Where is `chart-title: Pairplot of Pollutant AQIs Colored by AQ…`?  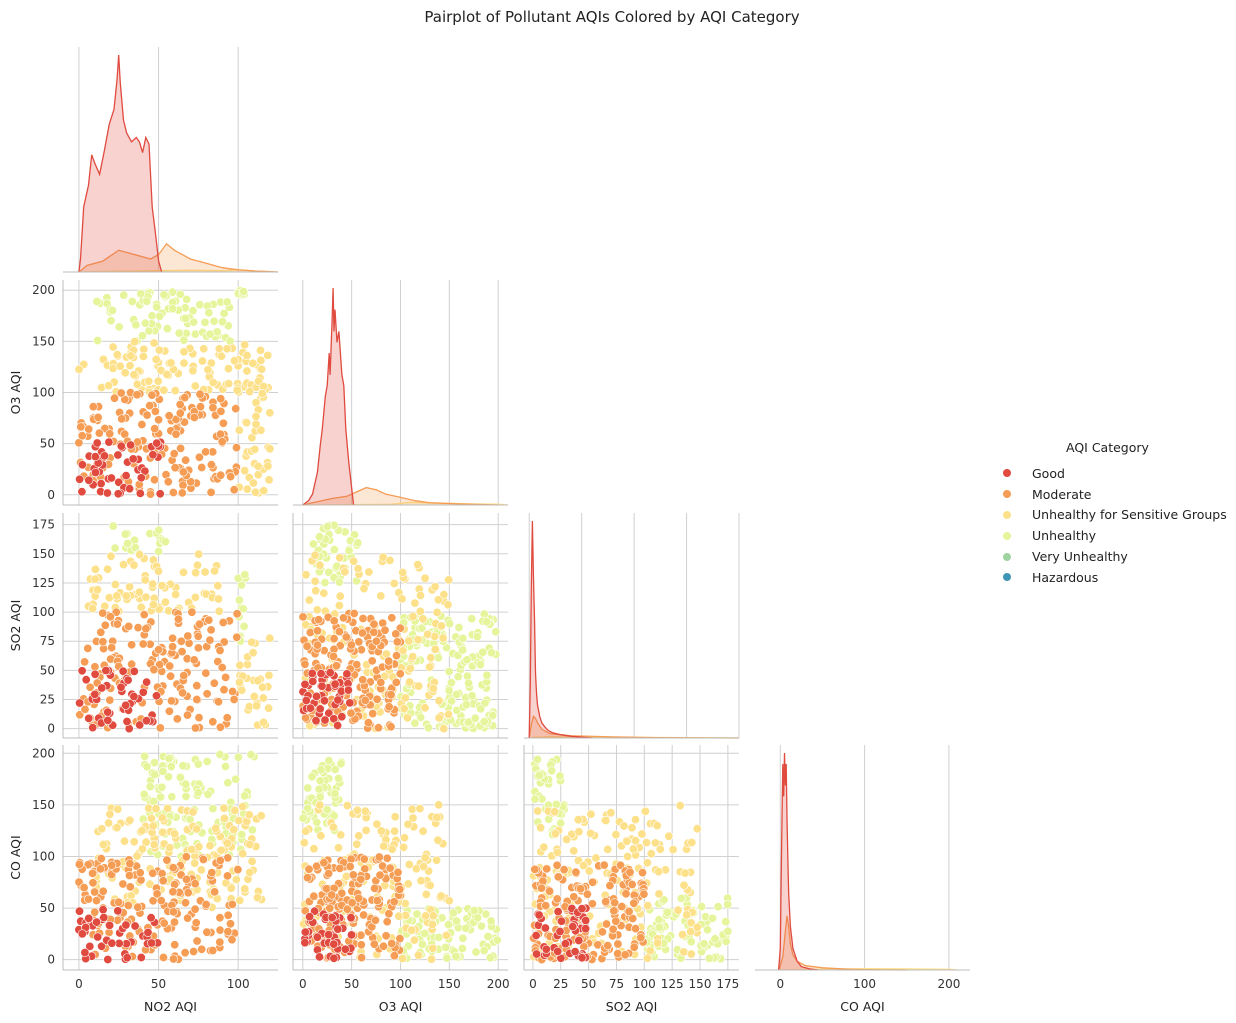
chart-title: Pairplot of Pollutant AQIs Colored by AQ… is located at coordinates (612, 17).